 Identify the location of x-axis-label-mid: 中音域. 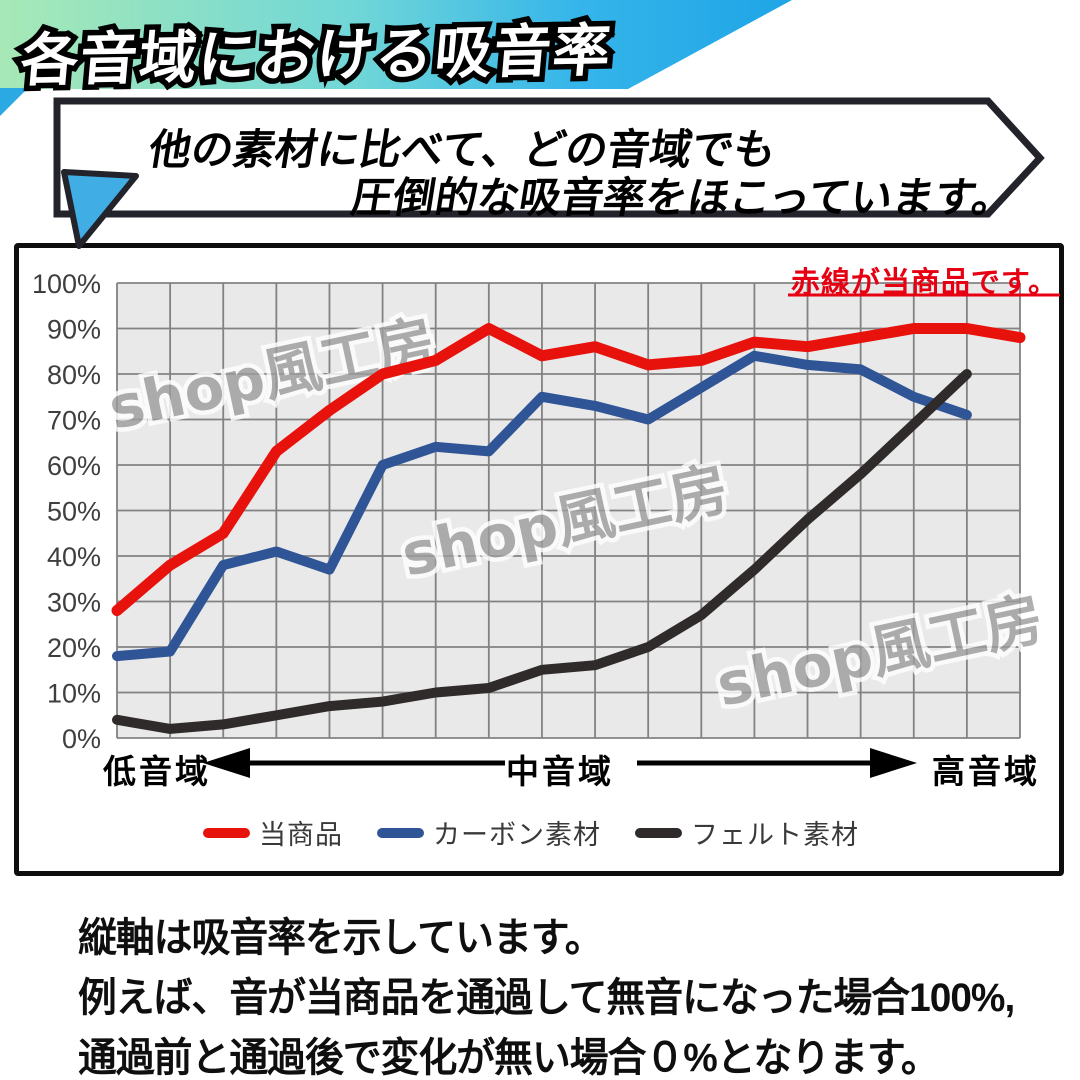
(560, 773).